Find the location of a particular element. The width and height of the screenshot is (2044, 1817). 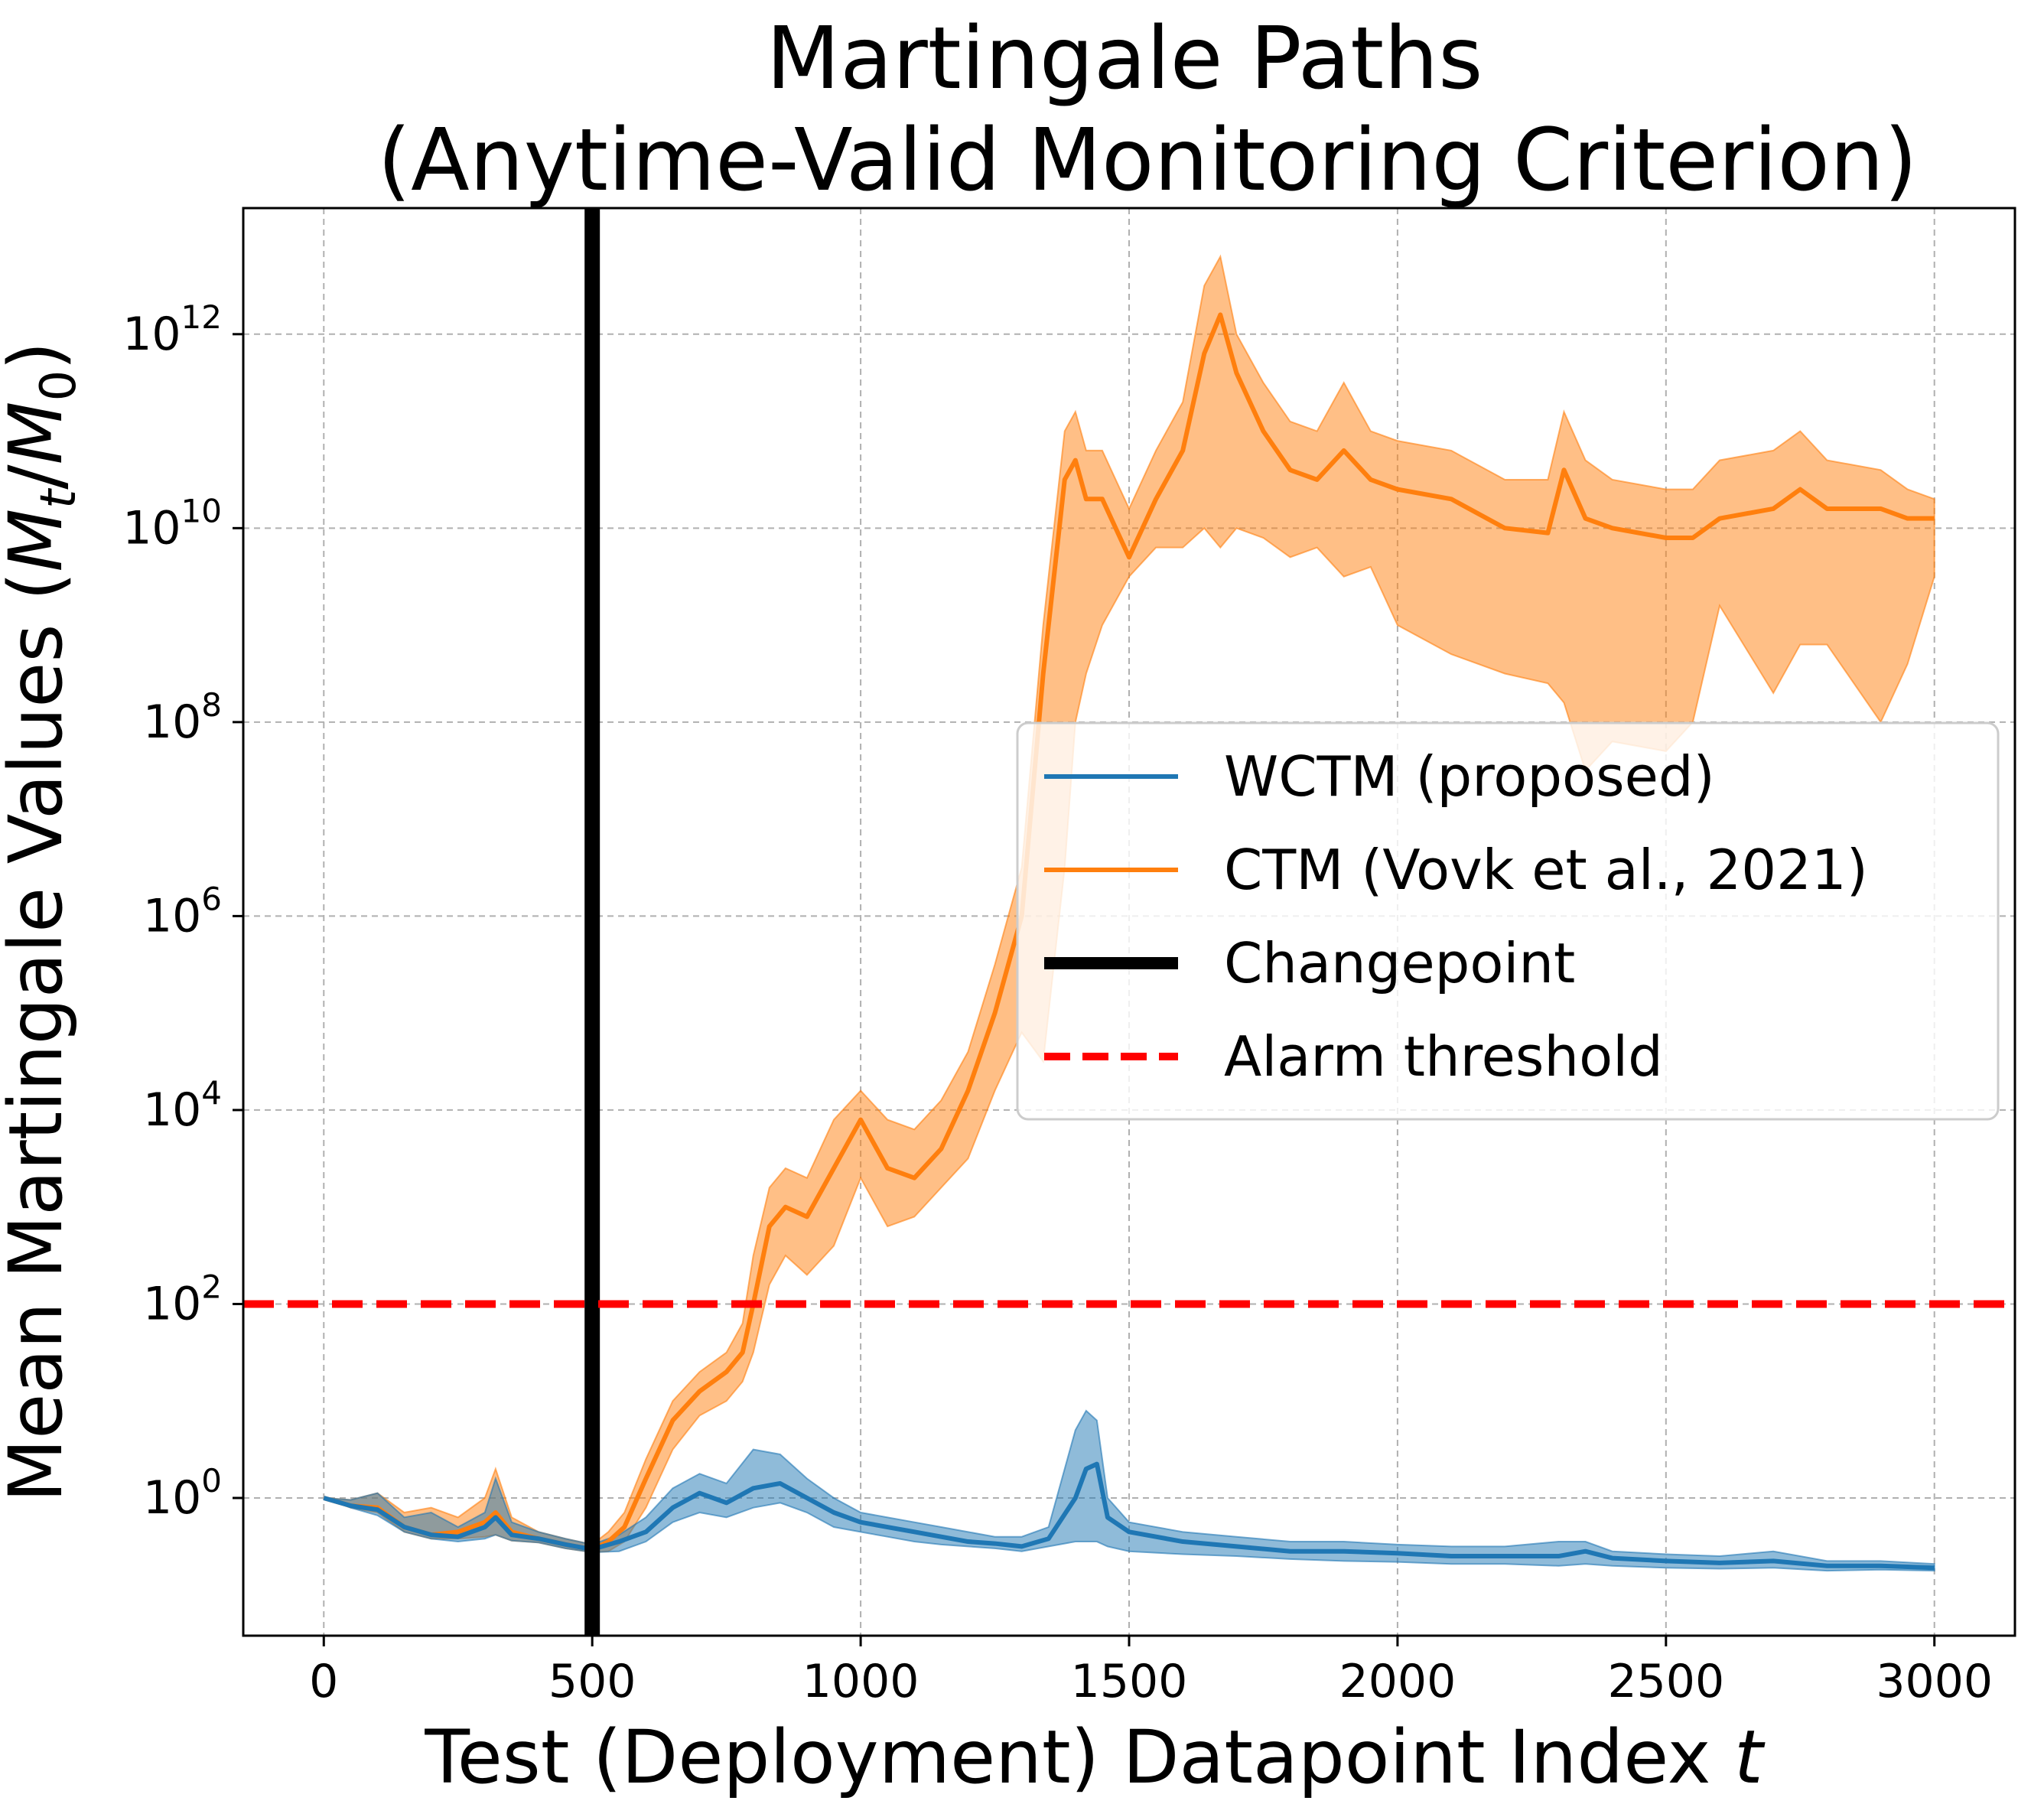

x-tick-label: 2500 is located at coordinates (1665, 1681).